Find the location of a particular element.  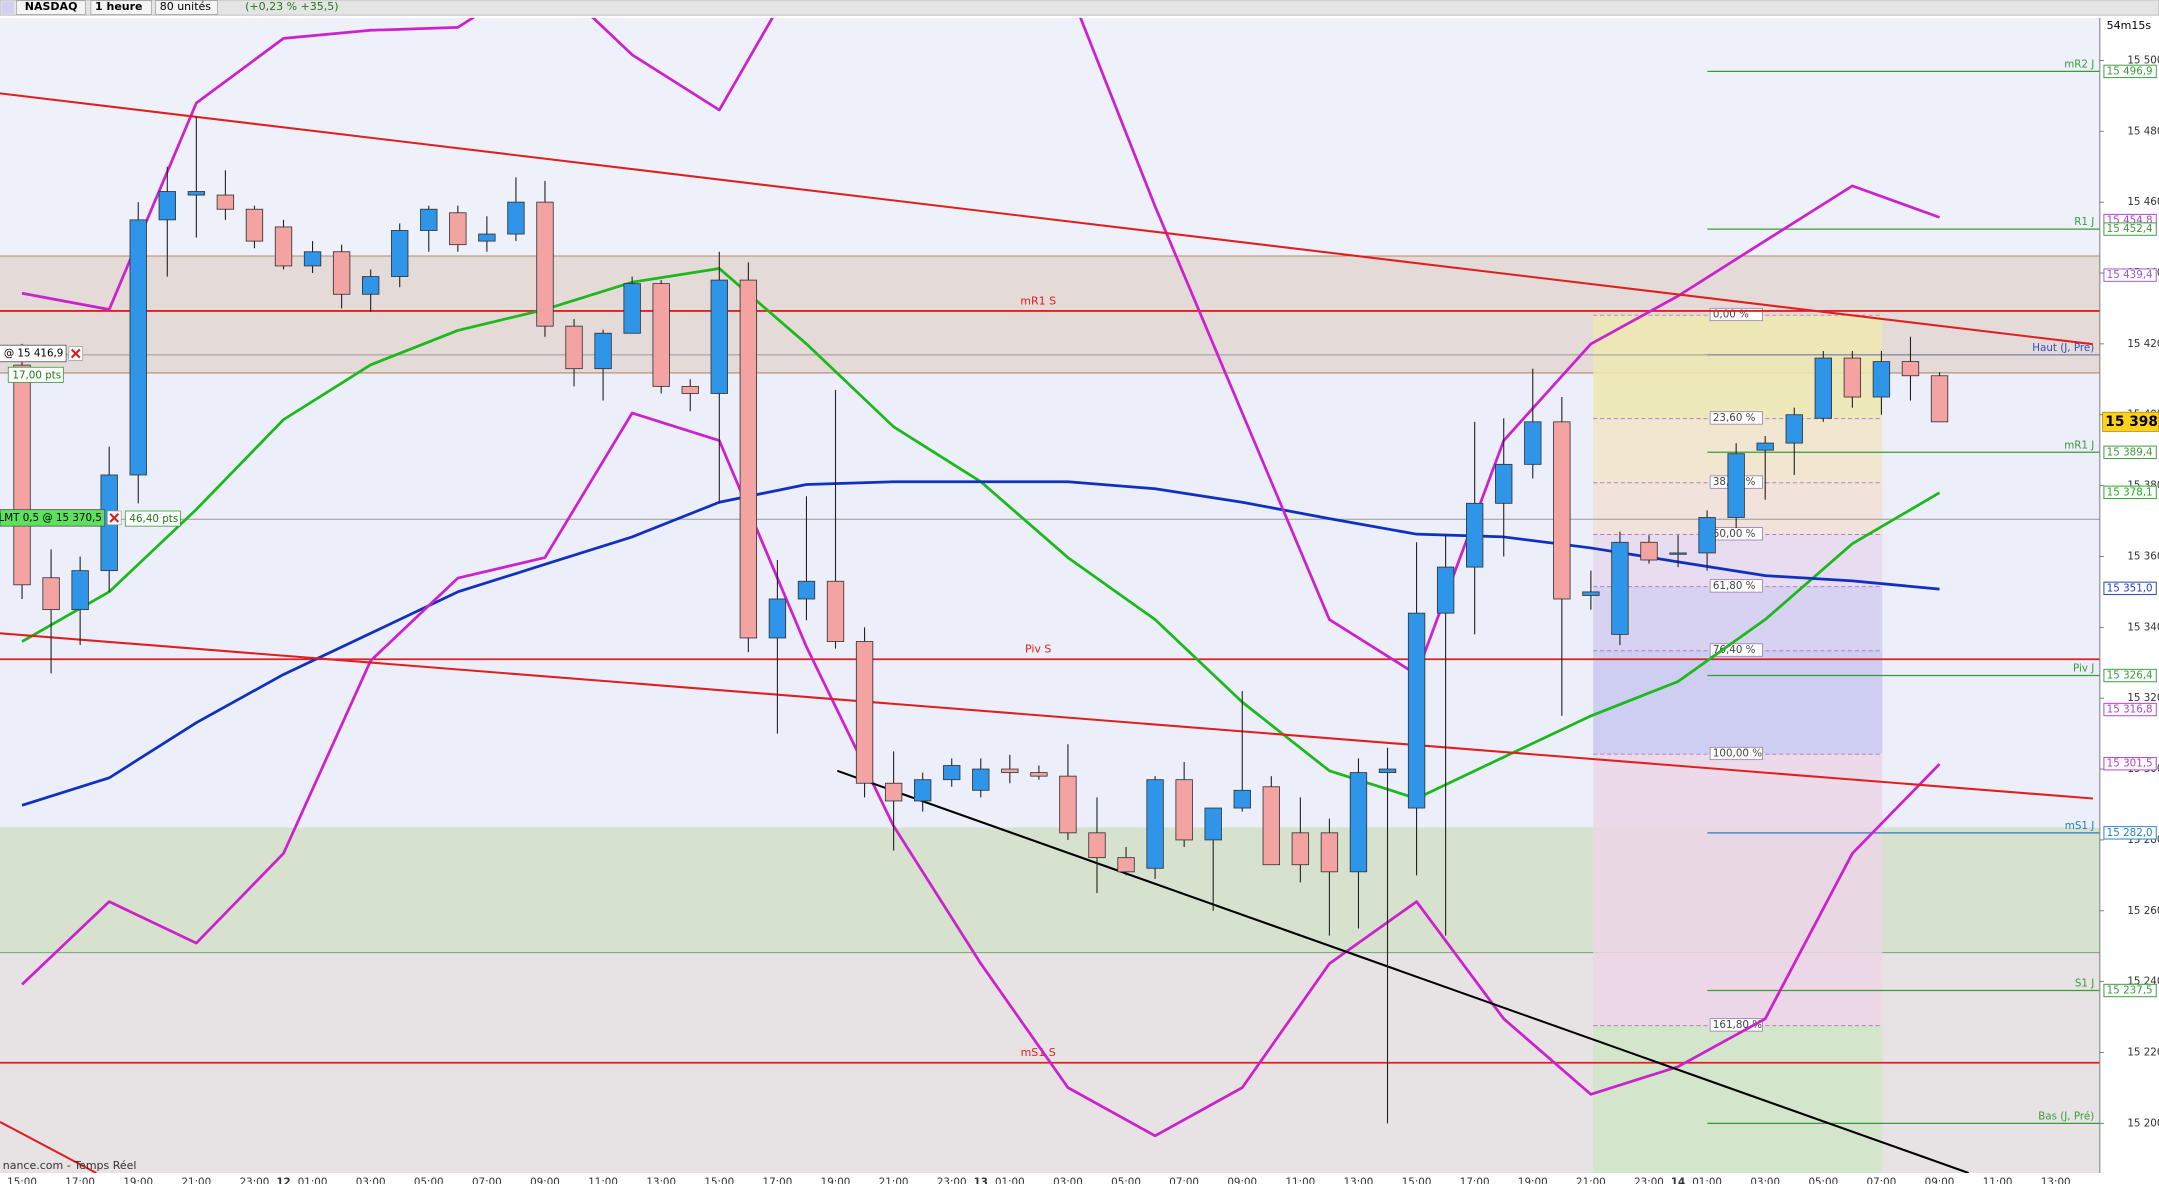

timer-box is located at coordinates (2130, 26).